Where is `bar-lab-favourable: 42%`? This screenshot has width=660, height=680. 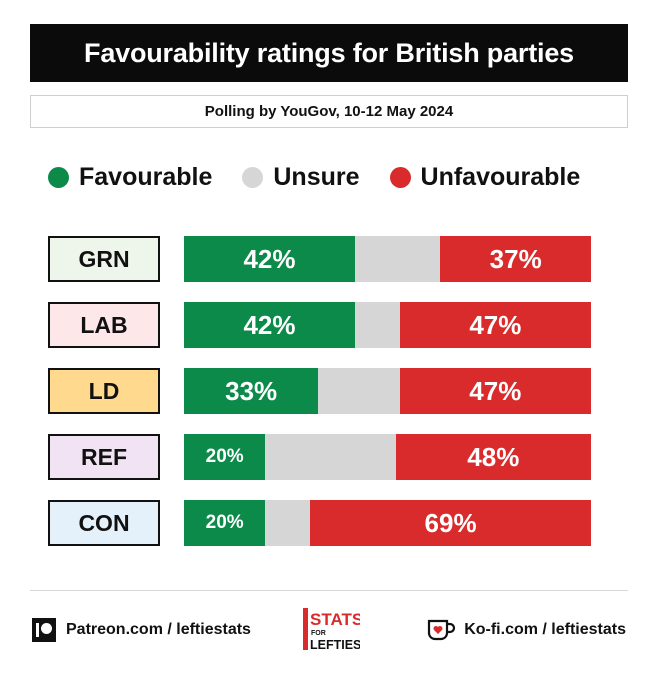 bar-lab-favourable: 42% is located at coordinates (269, 325).